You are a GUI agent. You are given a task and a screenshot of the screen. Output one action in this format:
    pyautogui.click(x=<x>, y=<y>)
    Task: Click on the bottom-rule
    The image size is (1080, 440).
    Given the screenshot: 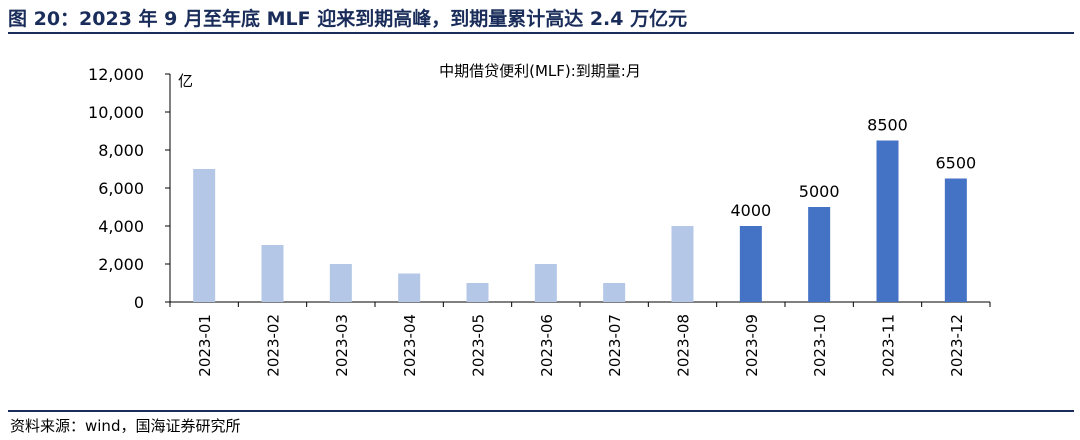 What is the action you would take?
    pyautogui.click(x=541, y=411)
    